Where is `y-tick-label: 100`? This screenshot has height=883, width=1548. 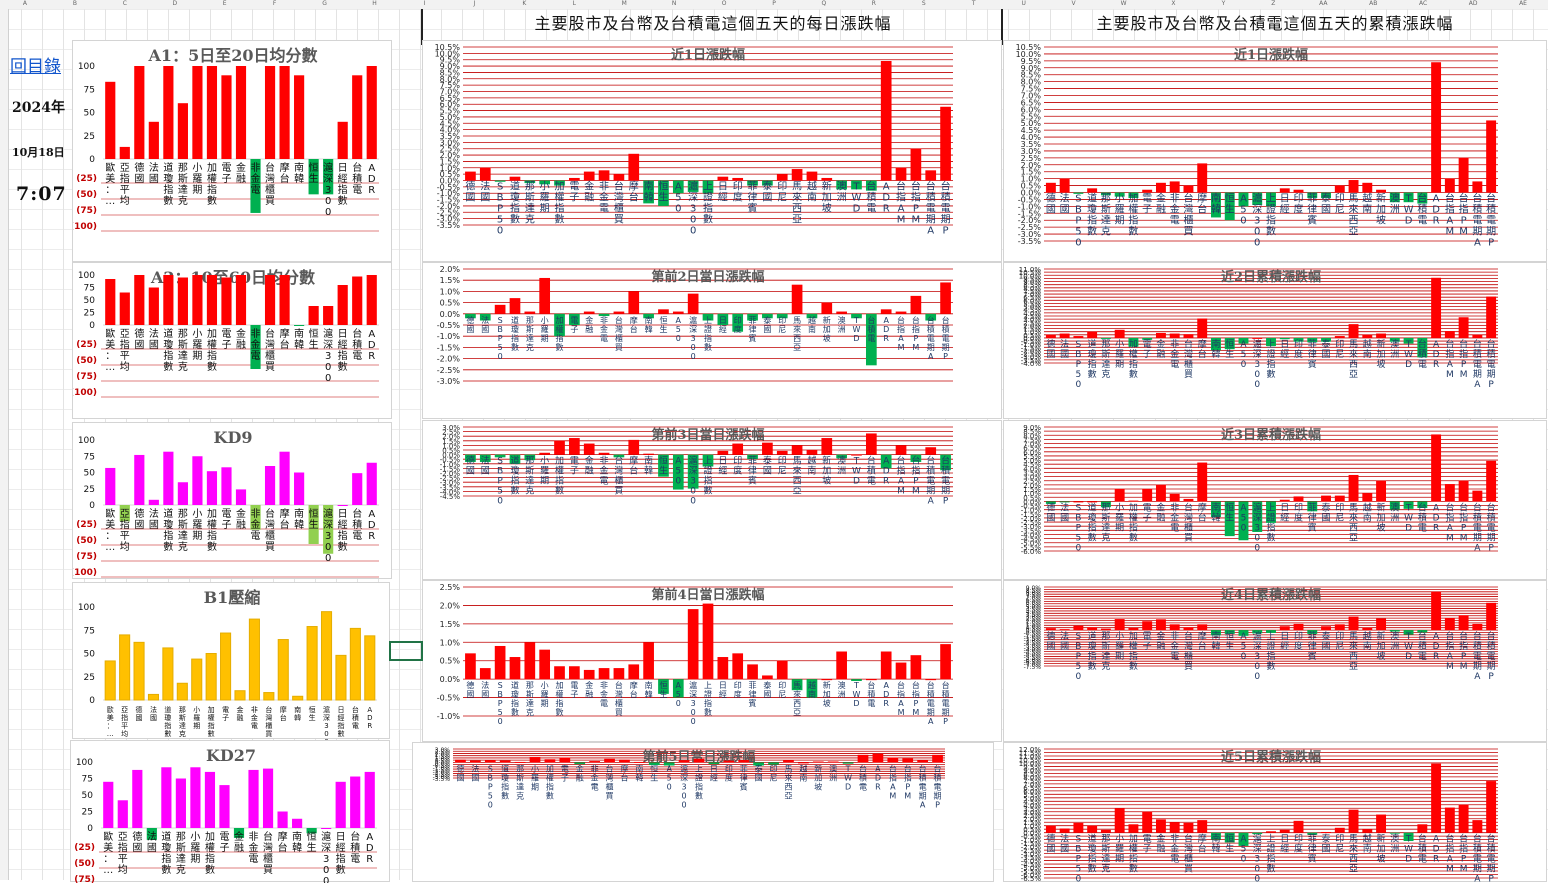 y-tick-label: 100 is located at coordinates (86, 67).